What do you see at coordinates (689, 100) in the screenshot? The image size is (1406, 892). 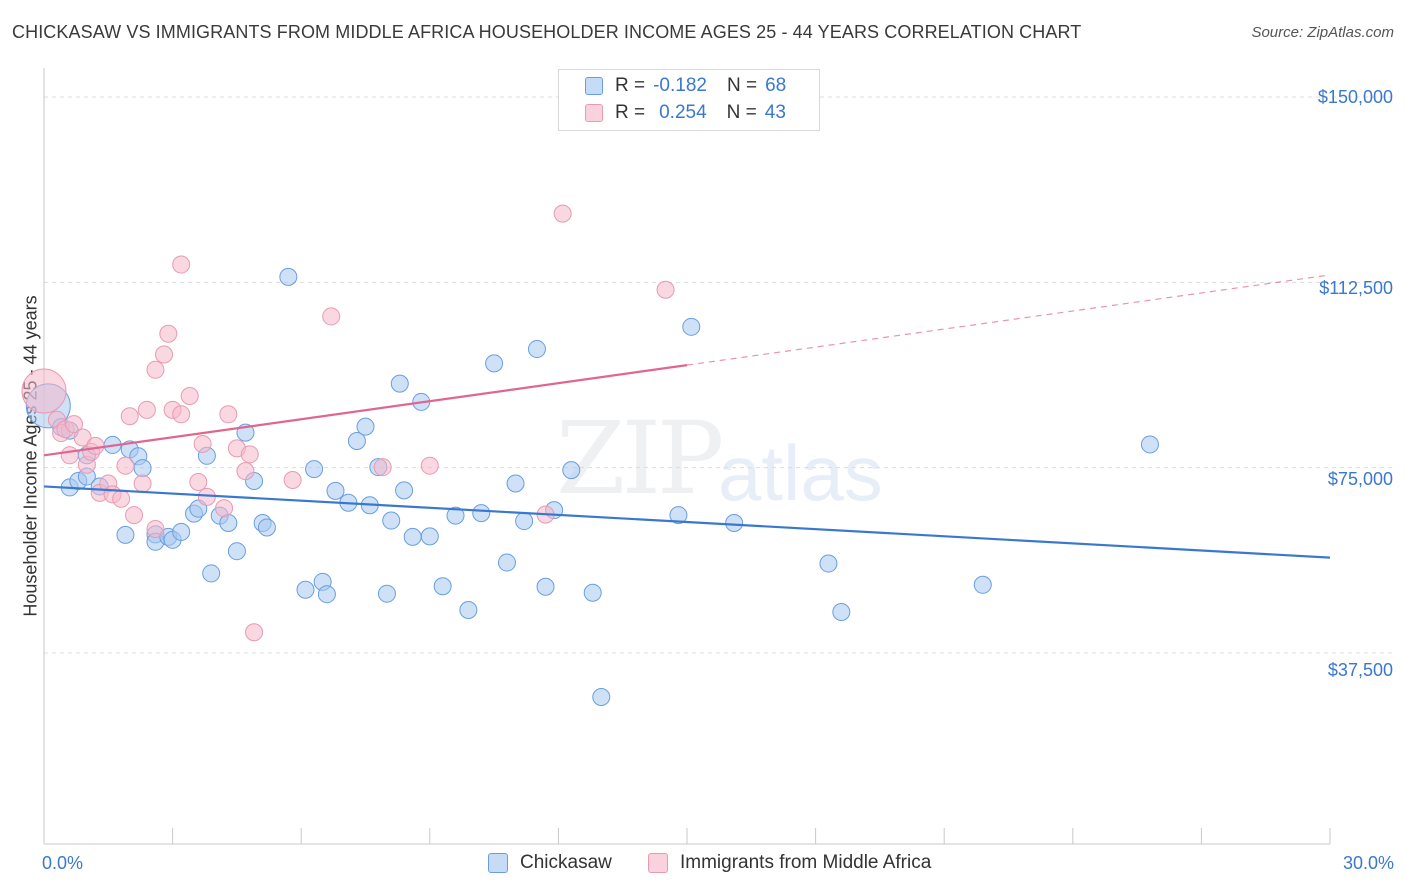 I see `correlation-legend: R = -0.182 N = 68 R = 0.254 N = 43` at bounding box center [689, 100].